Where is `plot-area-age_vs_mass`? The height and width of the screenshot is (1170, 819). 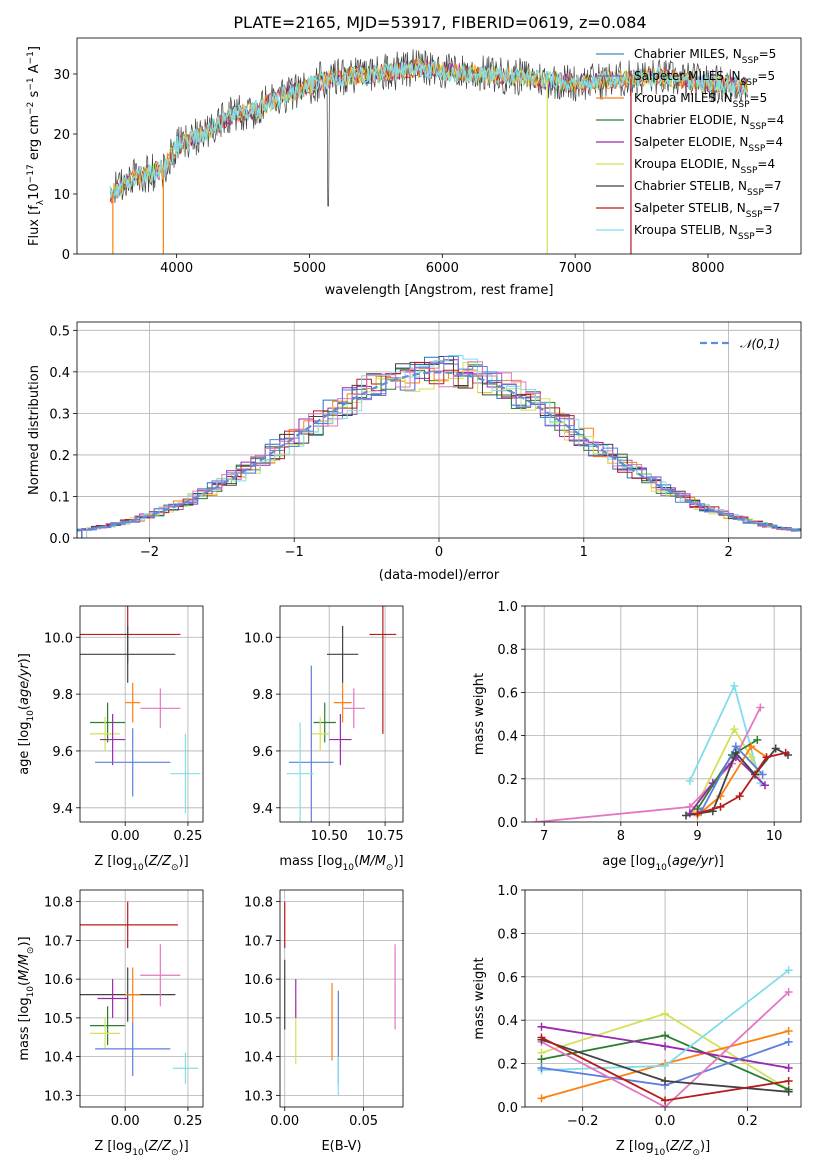 plot-area-age_vs_mass is located at coordinates (341, 714).